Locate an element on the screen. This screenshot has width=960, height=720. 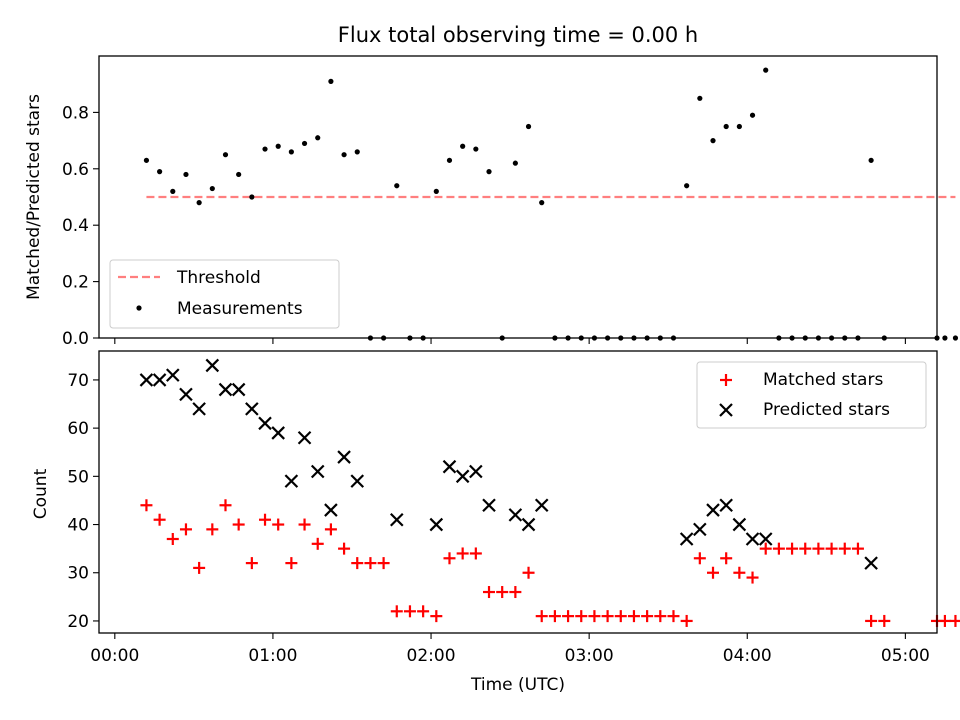
count-x-tick-label: 00:00 is located at coordinates (114, 656).